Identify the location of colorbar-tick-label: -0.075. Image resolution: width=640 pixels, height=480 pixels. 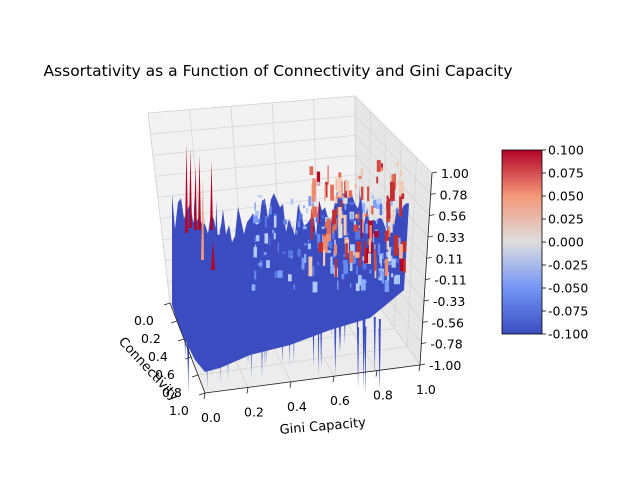
(568, 311).